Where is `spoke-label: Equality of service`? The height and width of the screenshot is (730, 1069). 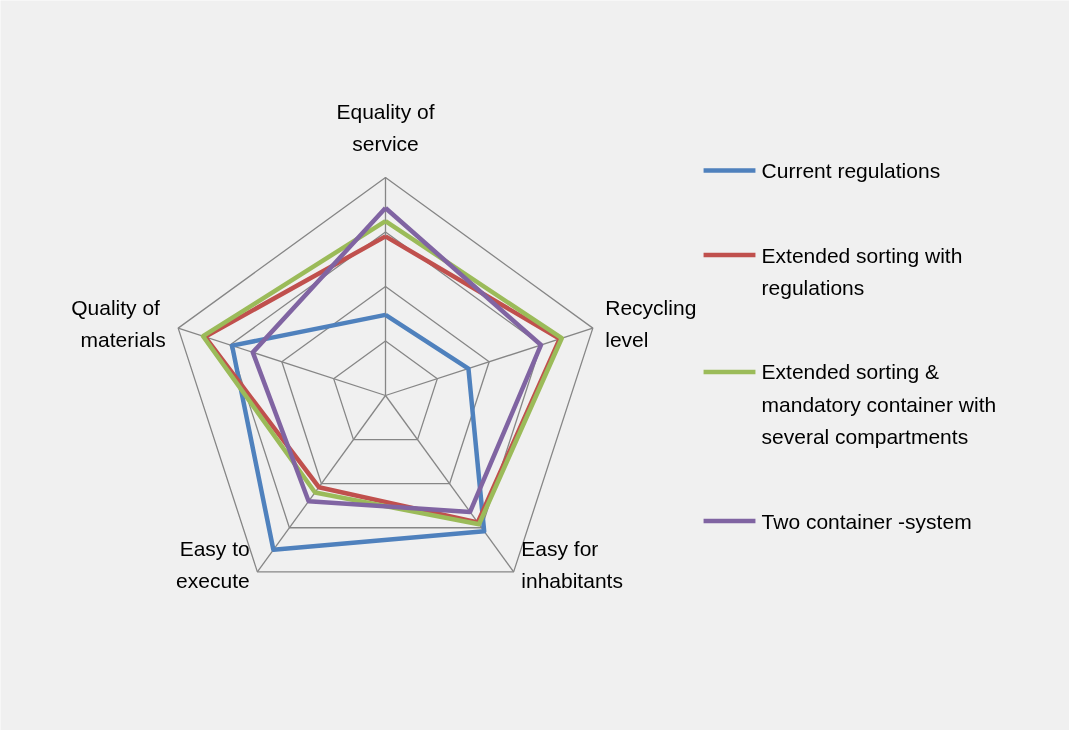
spoke-label: Equality of service is located at coordinates (385, 127).